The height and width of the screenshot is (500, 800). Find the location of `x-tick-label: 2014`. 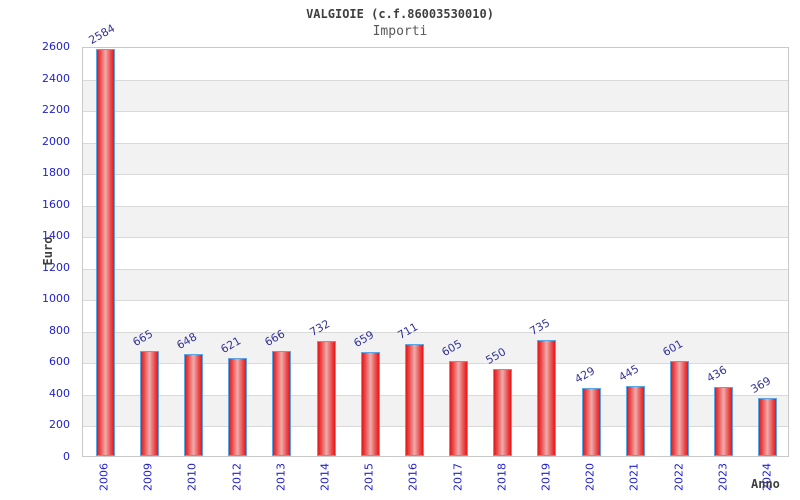

x-tick-label: 2014 is located at coordinates (325, 477).